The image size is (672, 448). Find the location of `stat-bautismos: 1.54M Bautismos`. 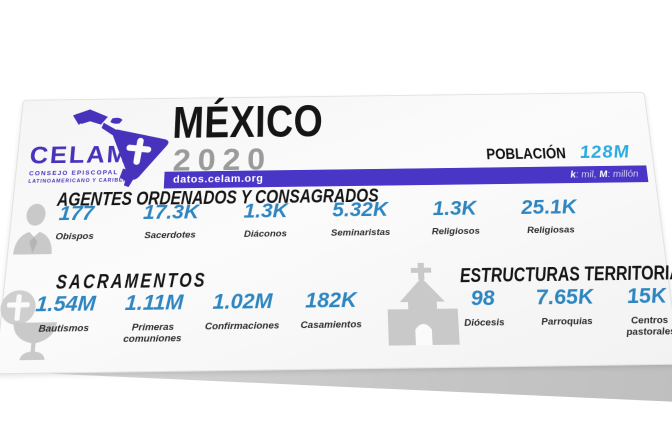

stat-bautismos: 1.54M Bautismos is located at coordinates (65, 313).